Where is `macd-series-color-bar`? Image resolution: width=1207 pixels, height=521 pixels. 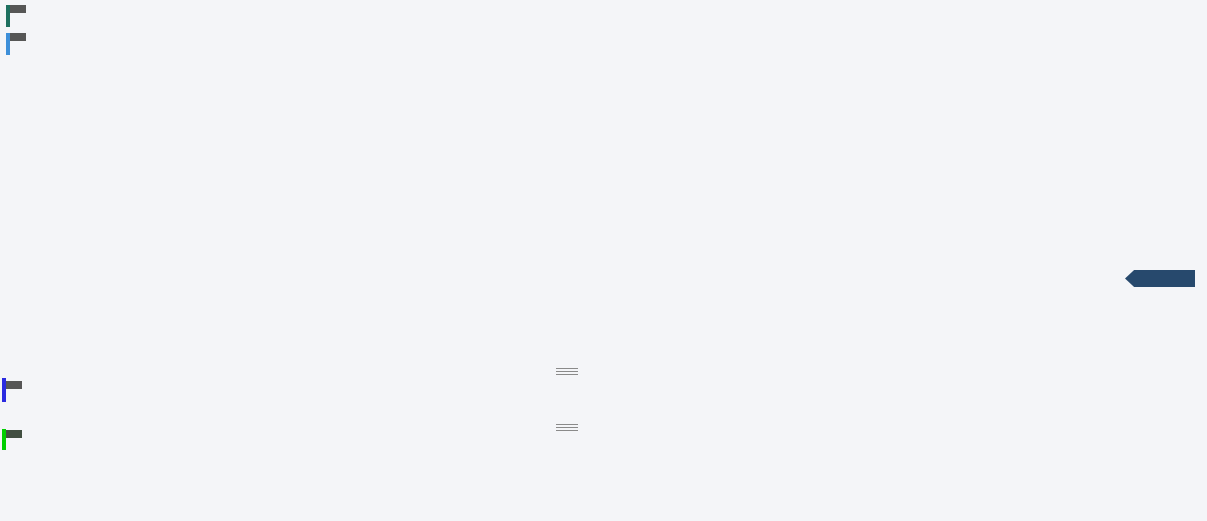 macd-series-color-bar is located at coordinates (4, 390).